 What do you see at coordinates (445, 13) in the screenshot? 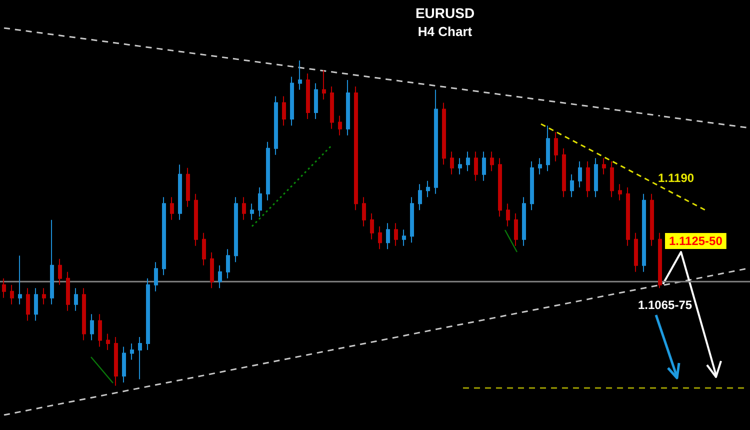
I see `chart-title: EURUSD` at bounding box center [445, 13].